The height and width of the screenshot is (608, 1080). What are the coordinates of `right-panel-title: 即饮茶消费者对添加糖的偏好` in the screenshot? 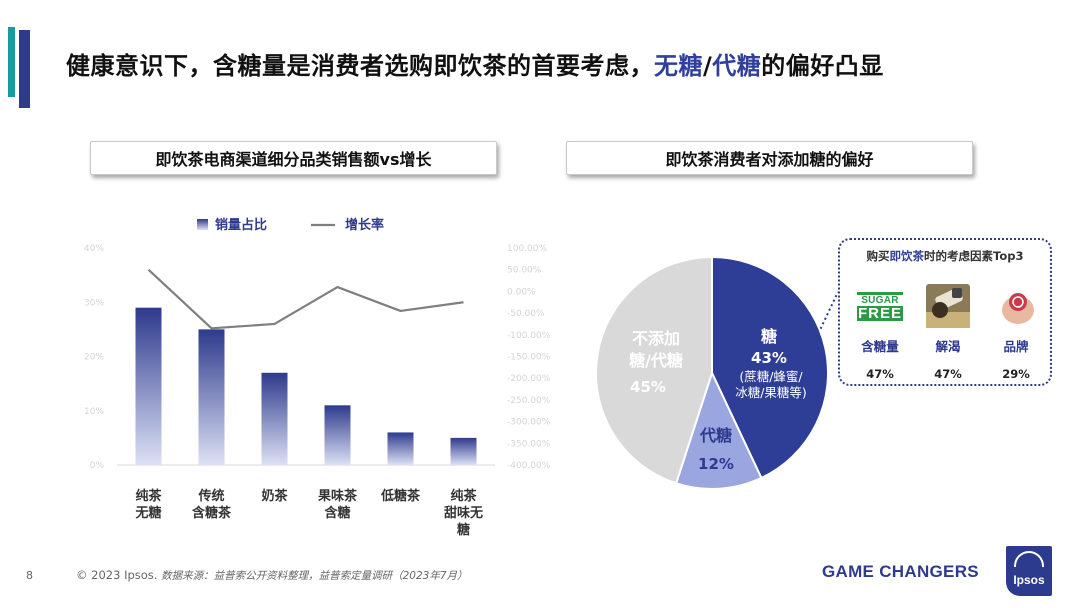 It's located at (769, 158).